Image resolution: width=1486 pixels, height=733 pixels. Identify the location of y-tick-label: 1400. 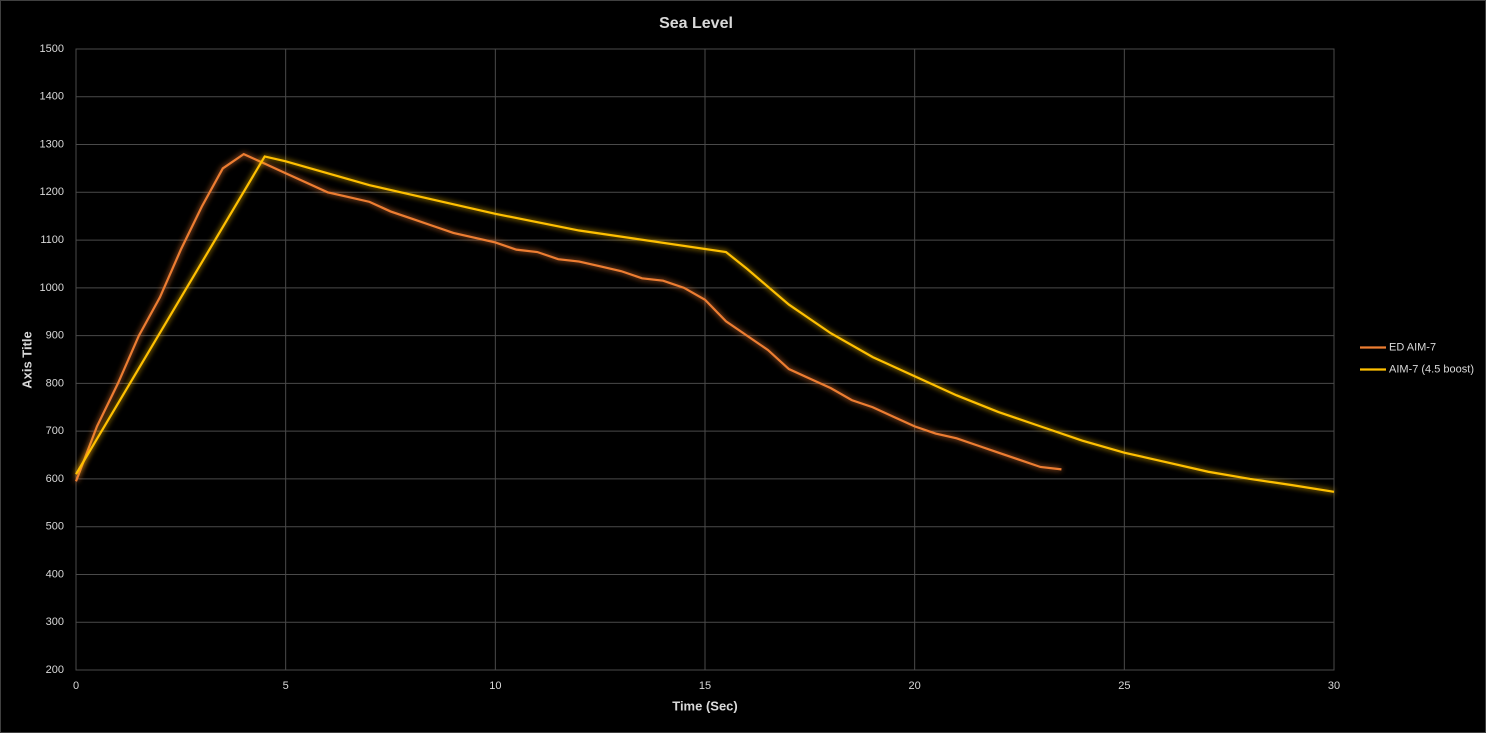
(52, 97).